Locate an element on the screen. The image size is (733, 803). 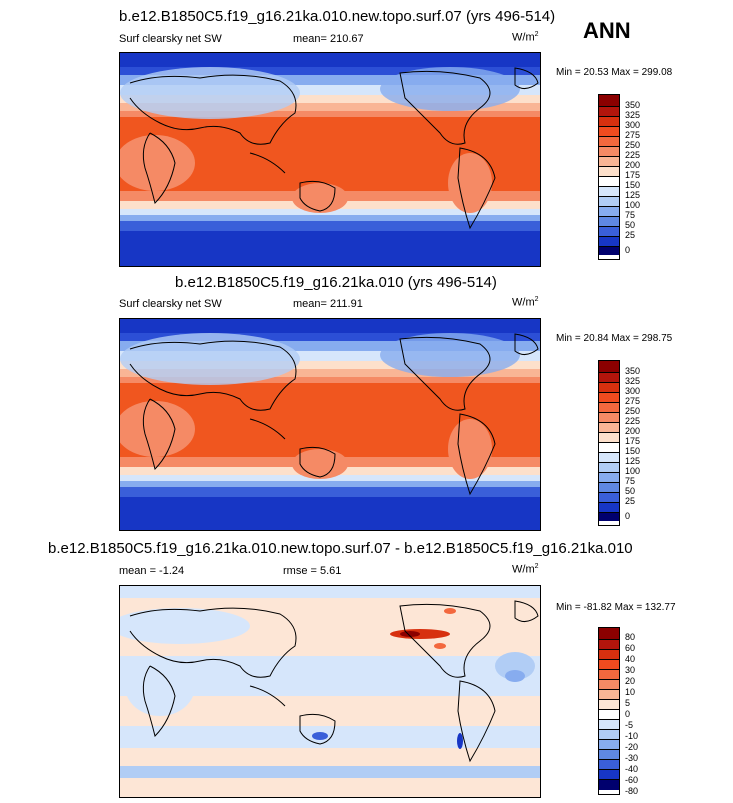
panel3-minmax: Min = -81.82 Max = 132.77 is located at coordinates (616, 607).